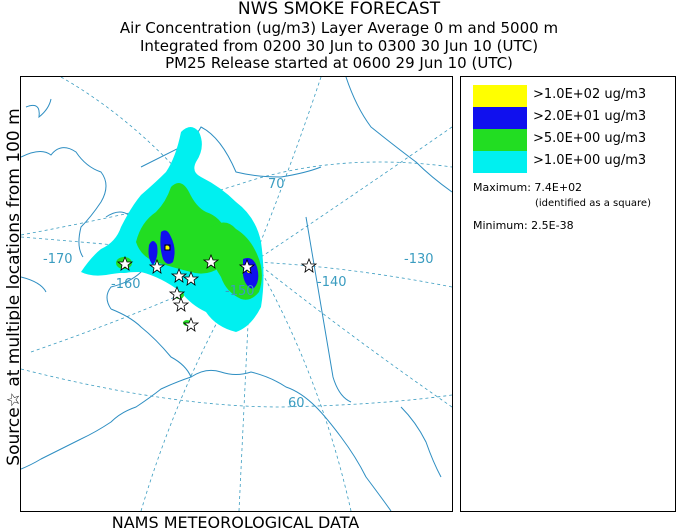  Describe the element at coordinates (34, 284) in the screenshot. I see `siberia-coast` at that location.